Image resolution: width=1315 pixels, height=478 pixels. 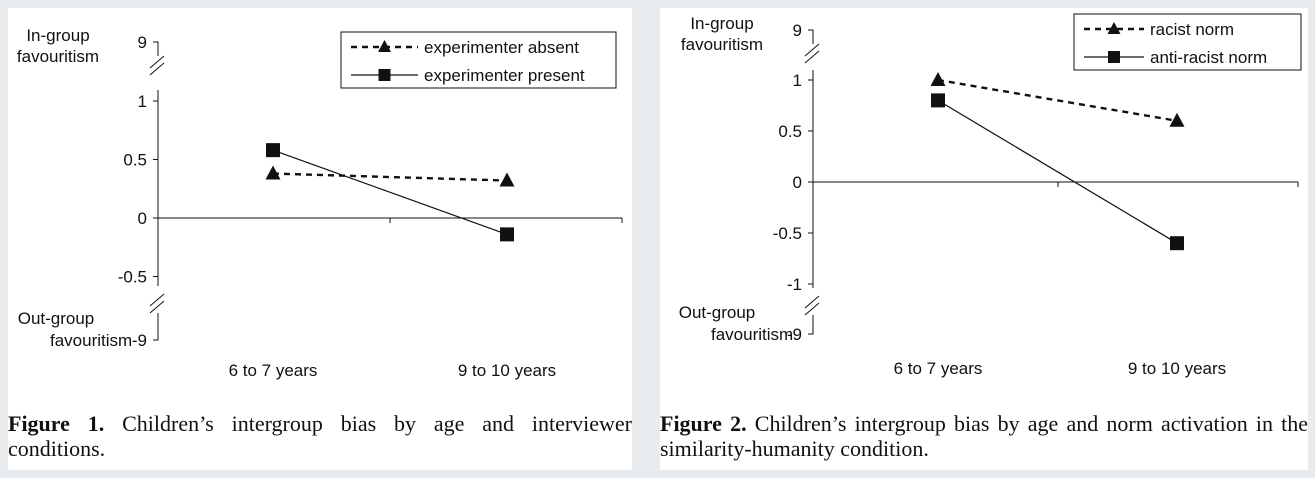 What do you see at coordinates (794, 334) in the screenshot?
I see `fig2-y-break-bottom-label: -9` at bounding box center [794, 334].